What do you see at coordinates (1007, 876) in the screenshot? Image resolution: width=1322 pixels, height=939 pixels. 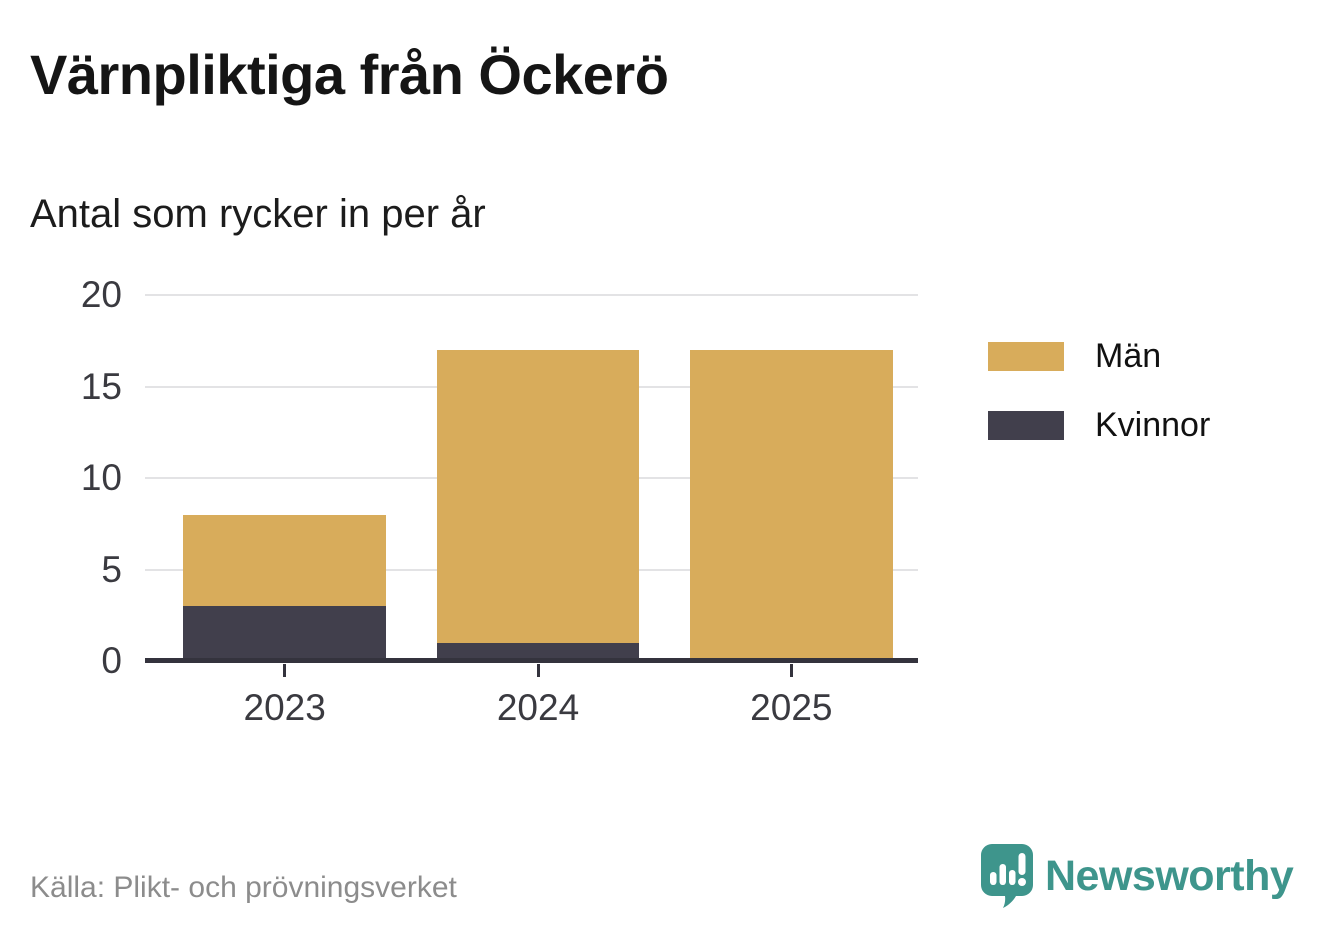 I see `newsworthy-icon` at bounding box center [1007, 876].